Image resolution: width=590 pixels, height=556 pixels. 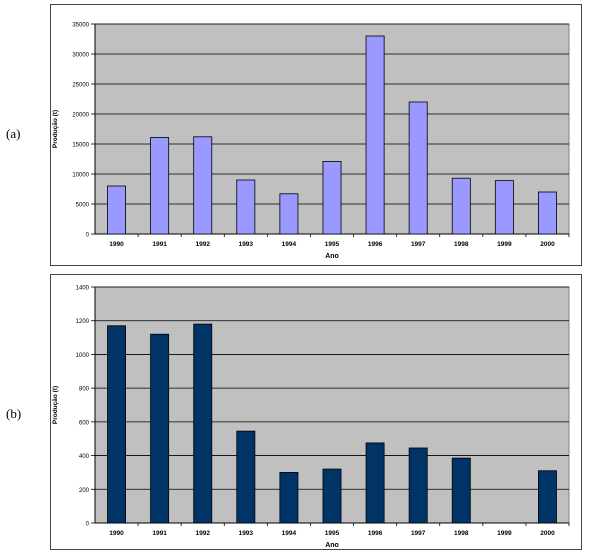 I want to click on bar-1999, so click(x=504, y=207).